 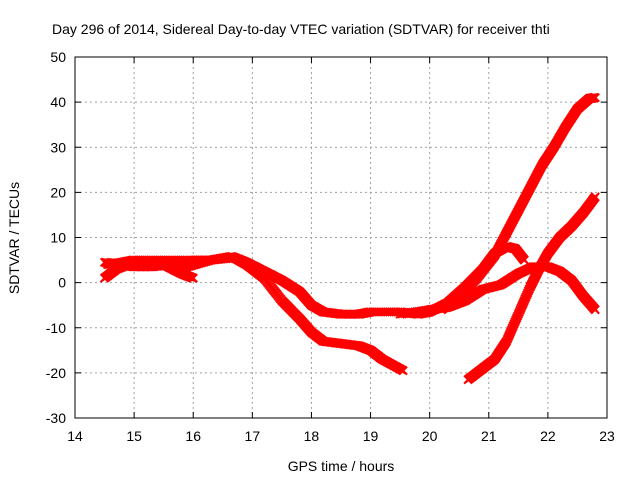 I want to click on x-tick-label: 23, so click(x=607, y=436).